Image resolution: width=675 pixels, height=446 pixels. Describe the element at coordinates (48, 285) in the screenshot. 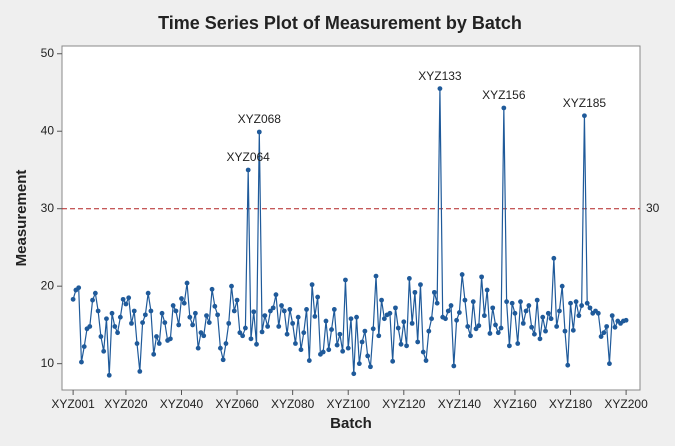

I see `y-tick-label: 20` at that location.